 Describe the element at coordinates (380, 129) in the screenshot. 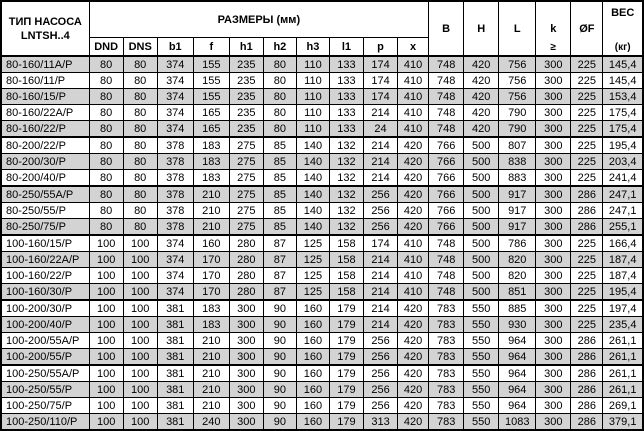

I see `dimension-cell-p: 24` at that location.